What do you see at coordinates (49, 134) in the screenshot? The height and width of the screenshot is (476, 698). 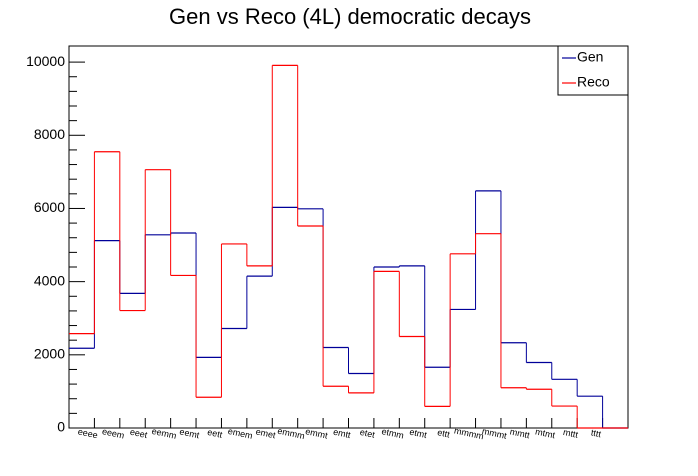 I see `y-tick-label: 8000` at bounding box center [49, 134].